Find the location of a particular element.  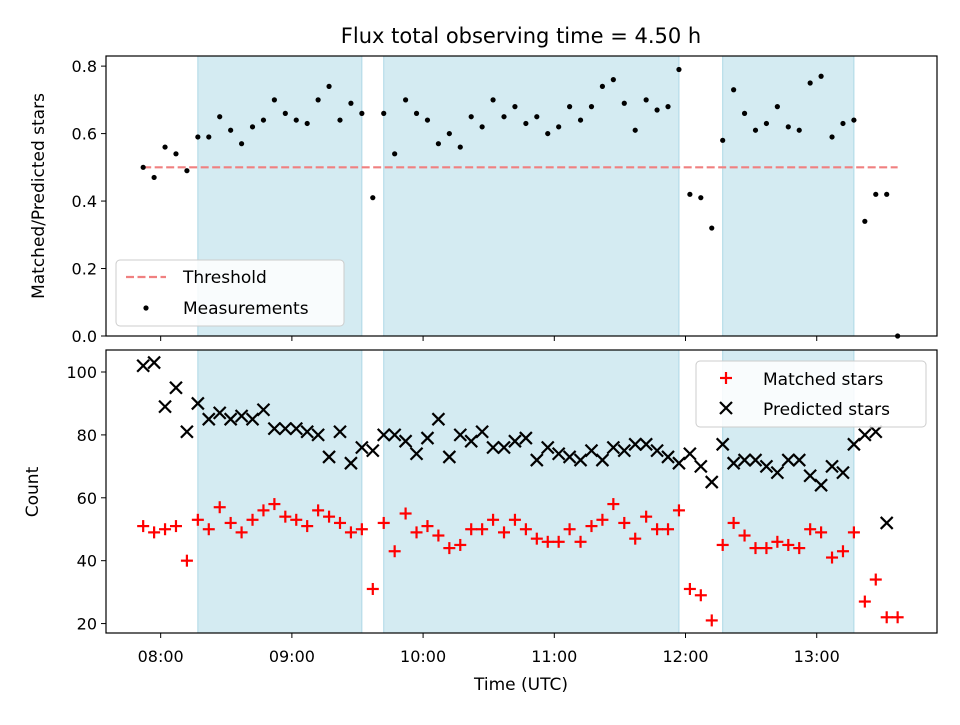

bottom-ytick-label: 20 is located at coordinates (87, 624).